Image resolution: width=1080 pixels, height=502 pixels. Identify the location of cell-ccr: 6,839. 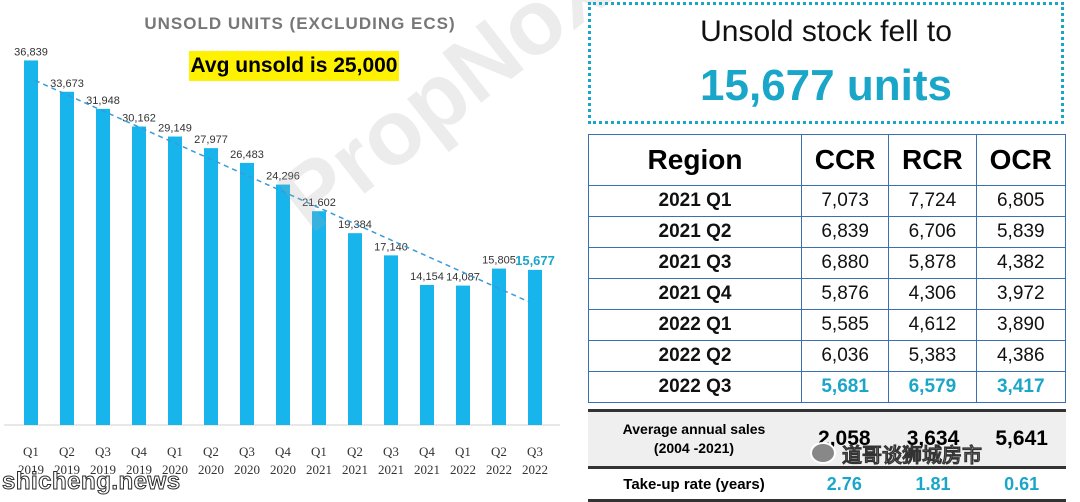
(845, 232).